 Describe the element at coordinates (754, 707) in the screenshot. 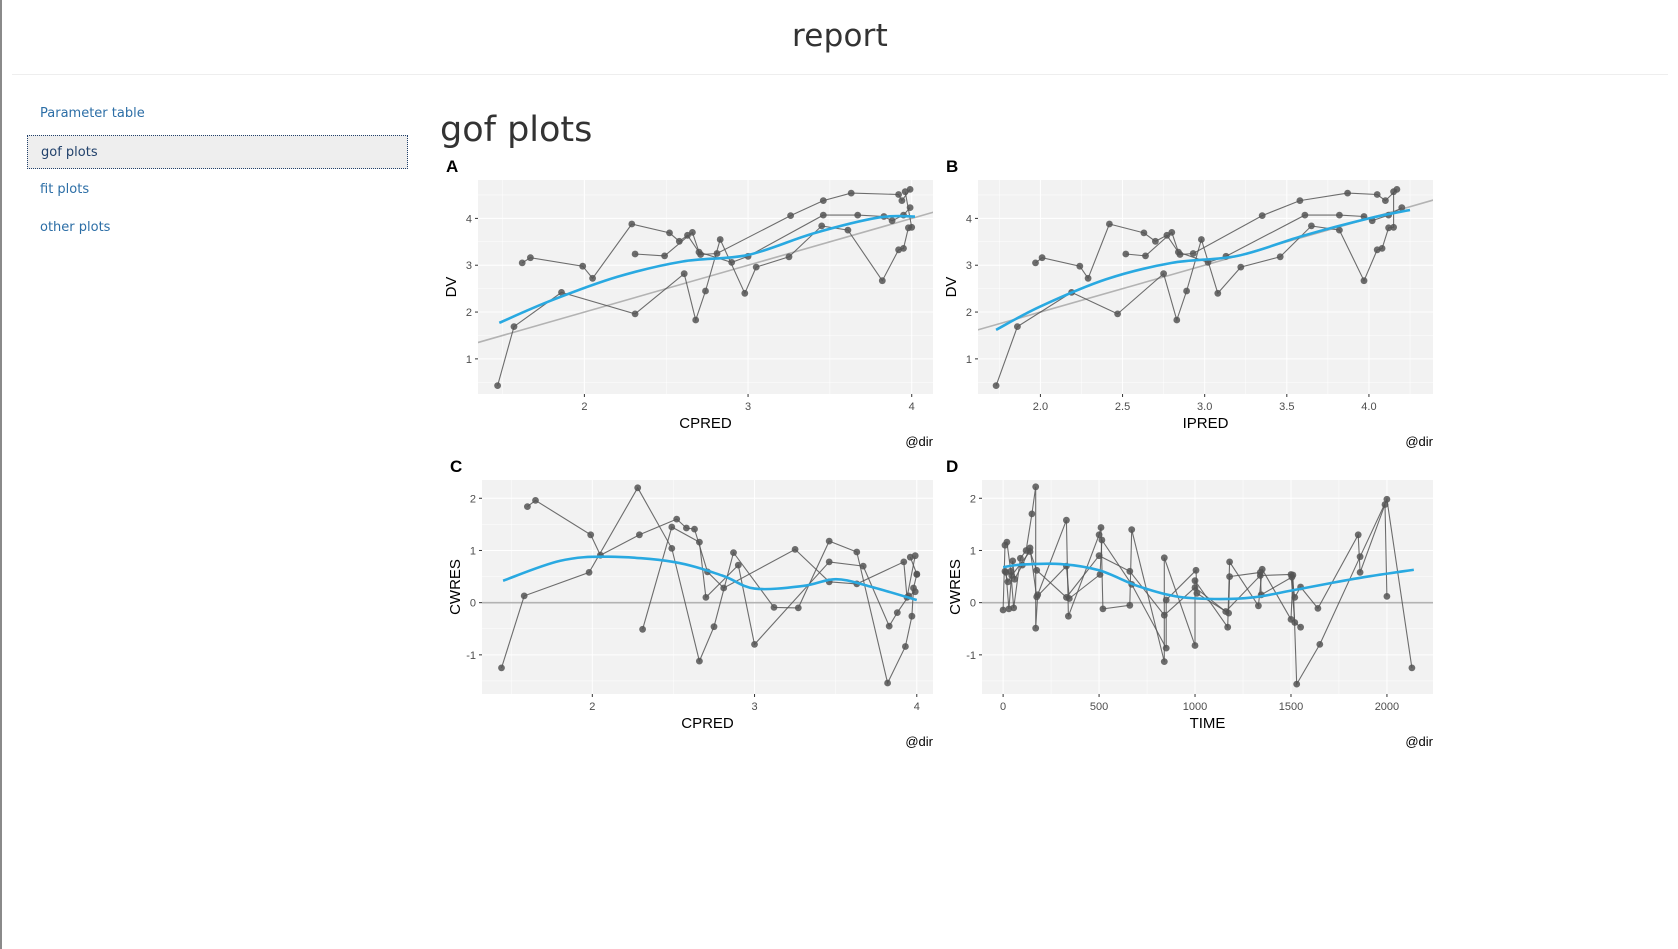

I see `x-tick-label: 3` at that location.